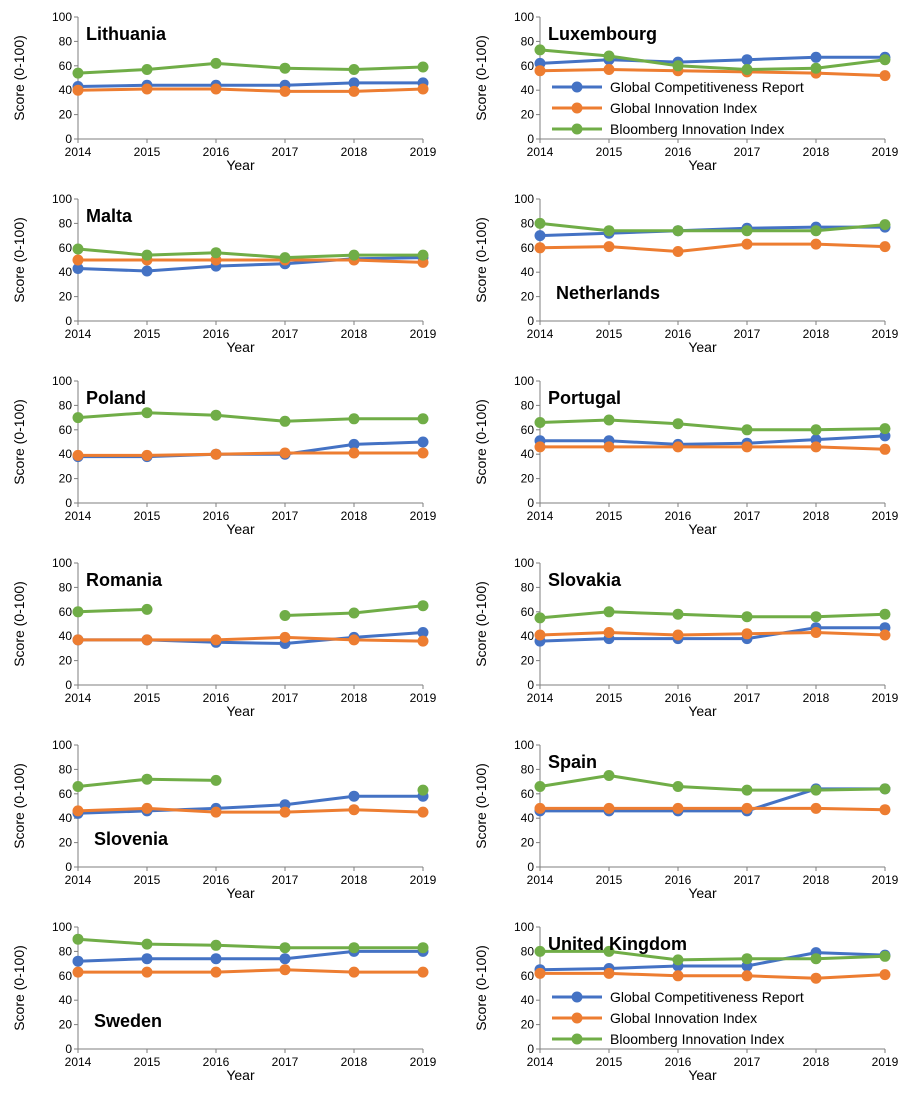 This screenshot has height=1100, width=899. I want to click on panel-title: Slovakia, so click(585, 580).